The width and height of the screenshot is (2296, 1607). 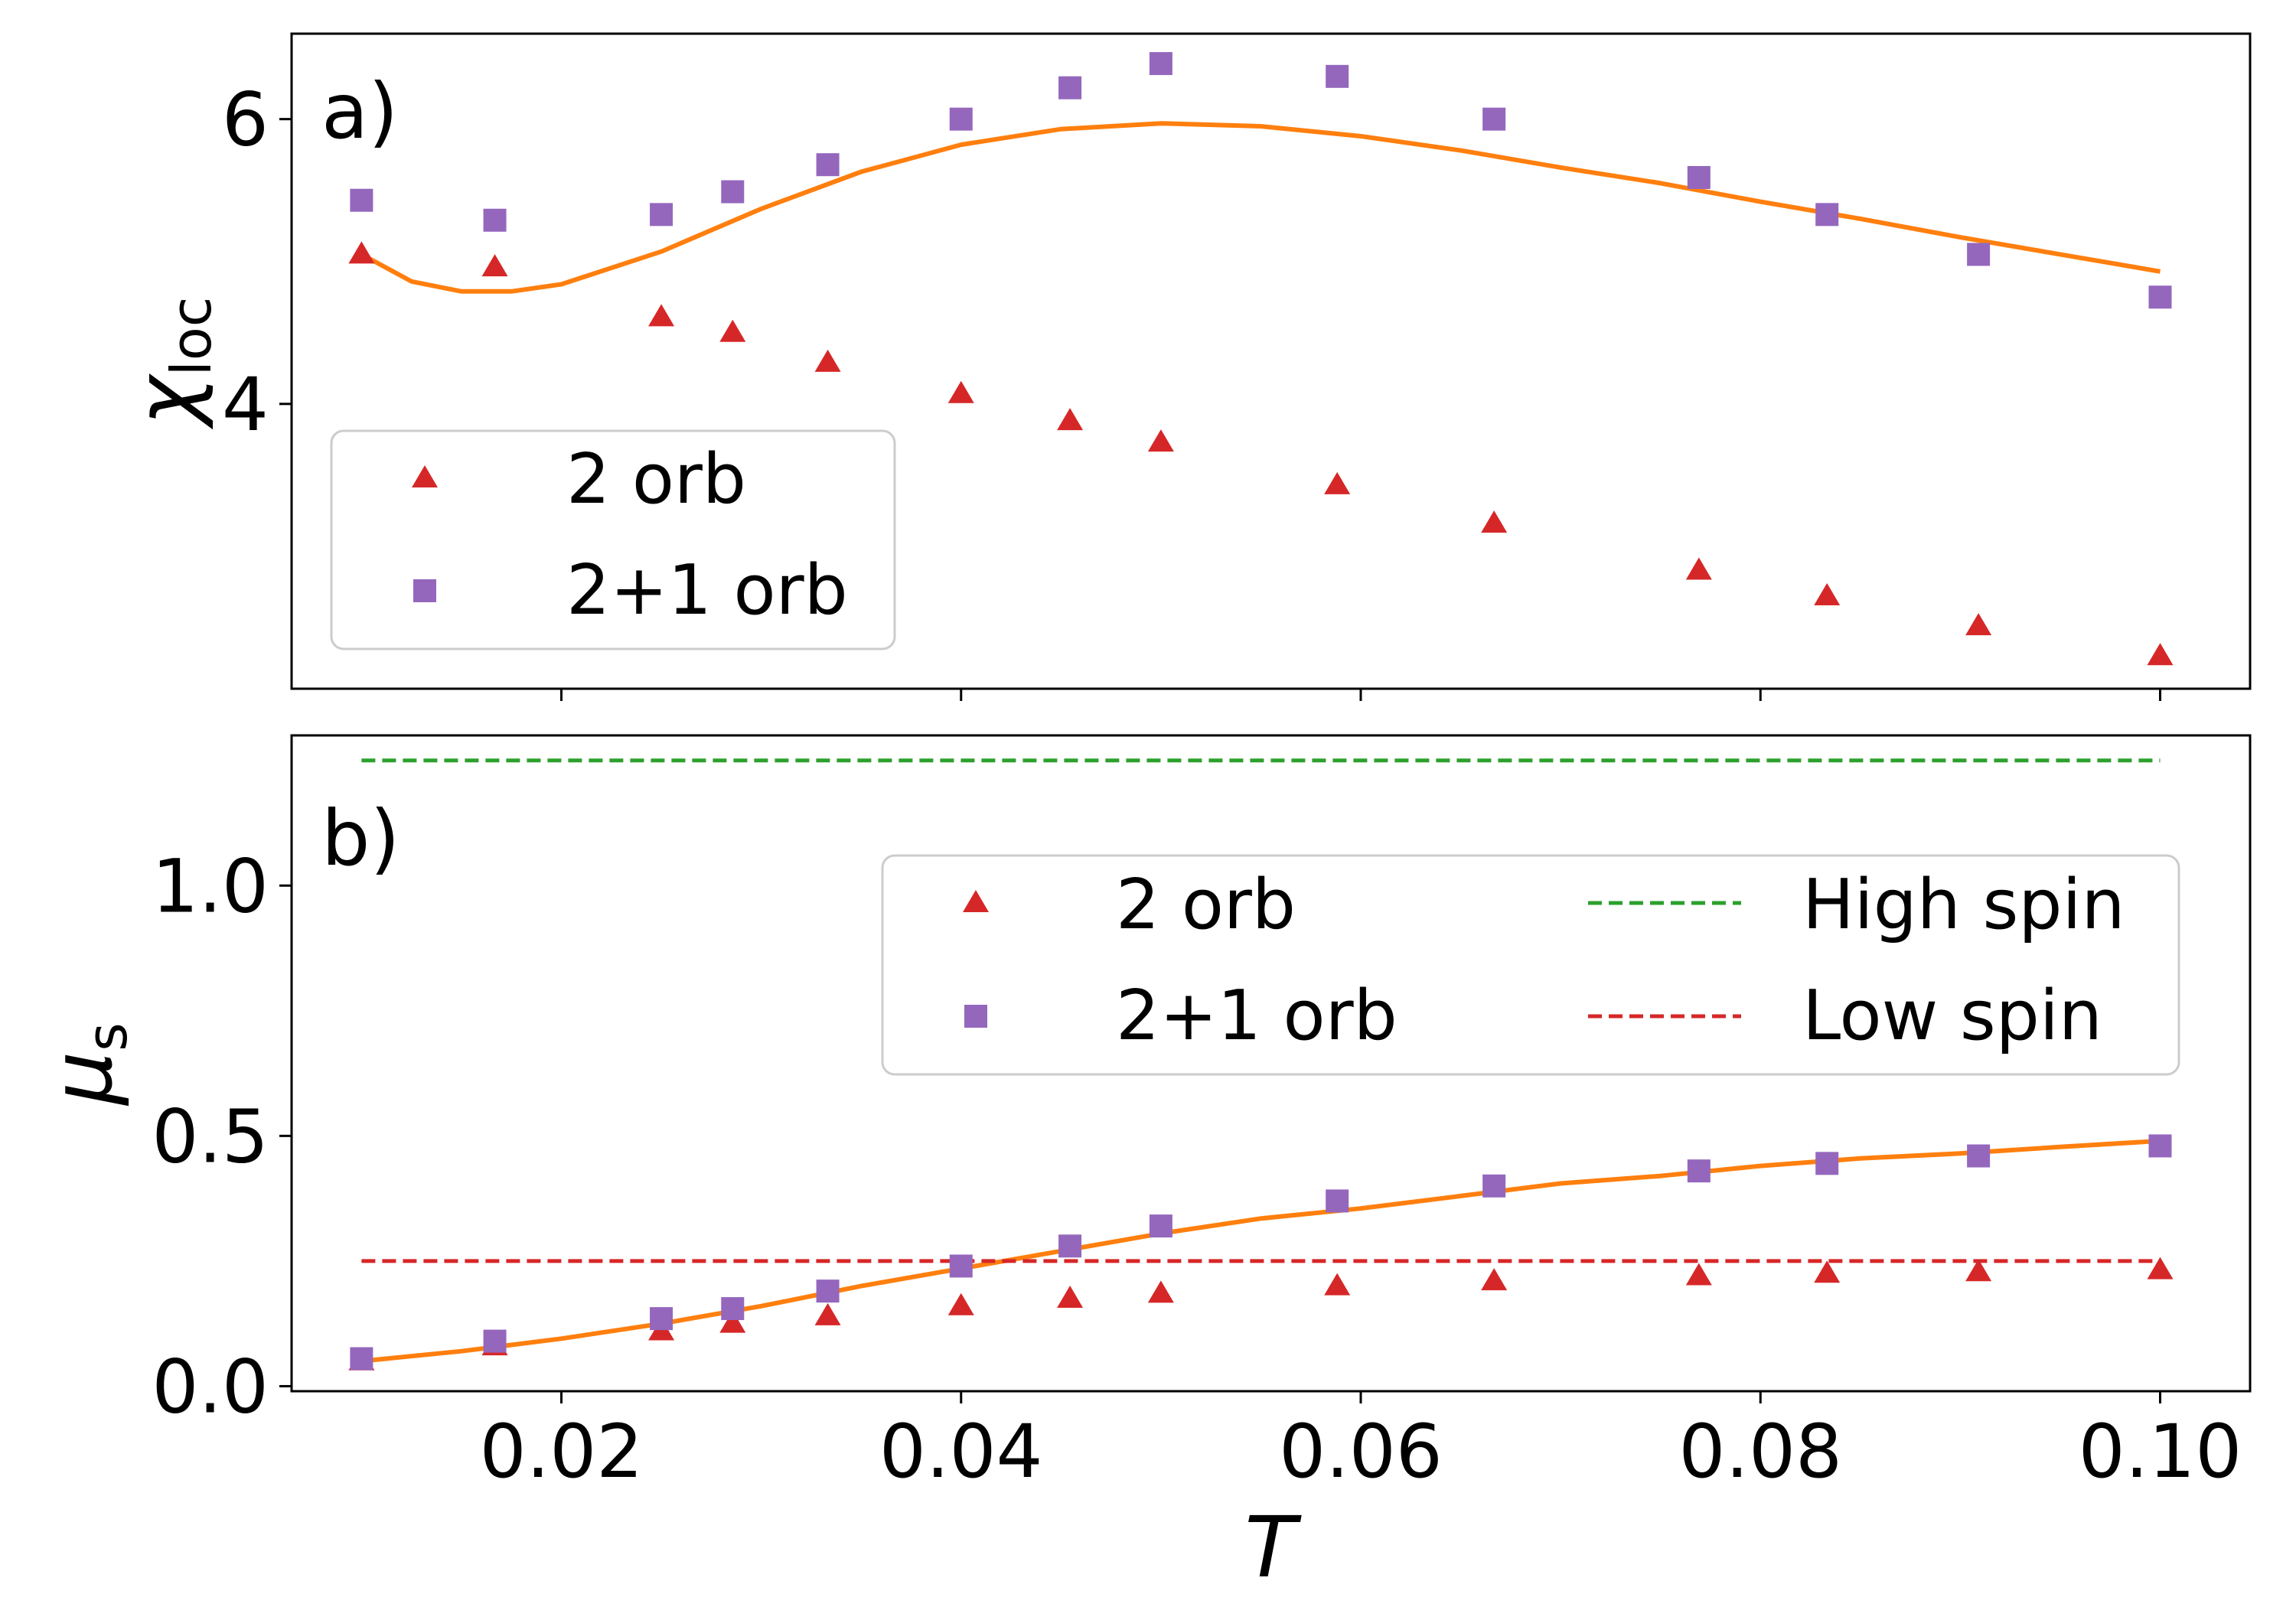 I want to click on panel-b-ylabel-subscript: s, so click(x=107, y=1036).